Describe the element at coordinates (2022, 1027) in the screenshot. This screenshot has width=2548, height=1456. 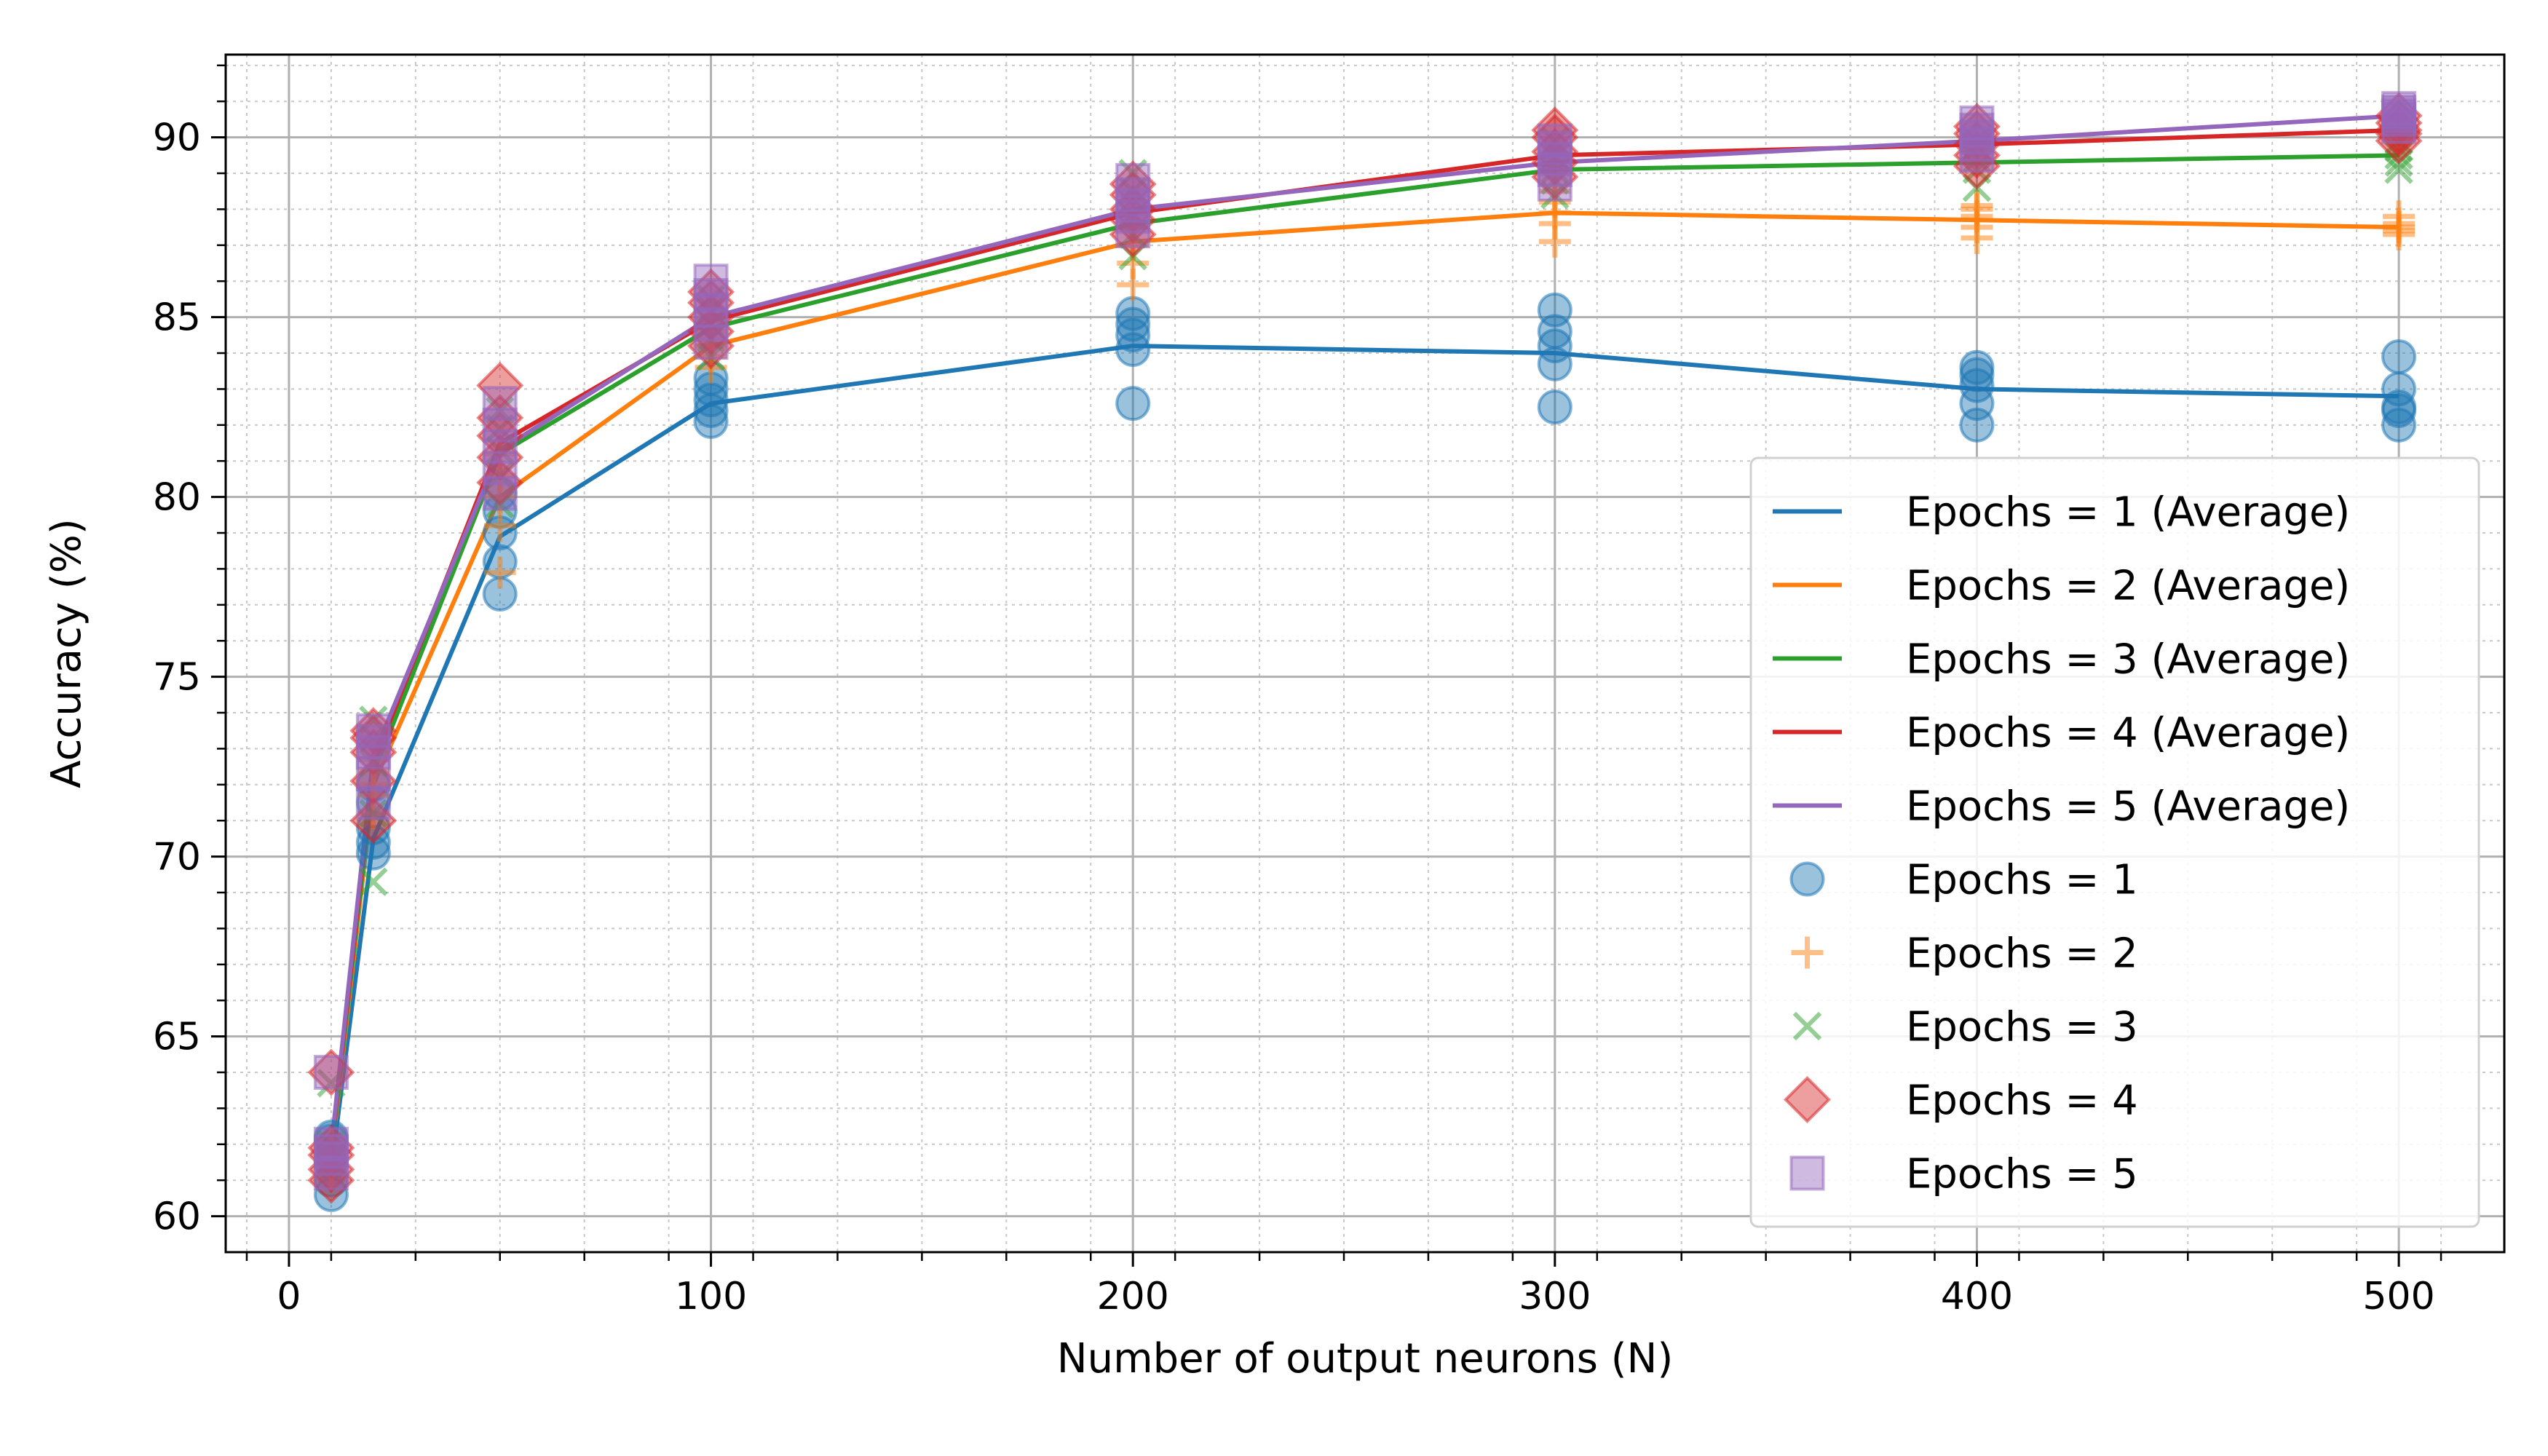
I see `legend-entry-label: Epochs = 3` at that location.